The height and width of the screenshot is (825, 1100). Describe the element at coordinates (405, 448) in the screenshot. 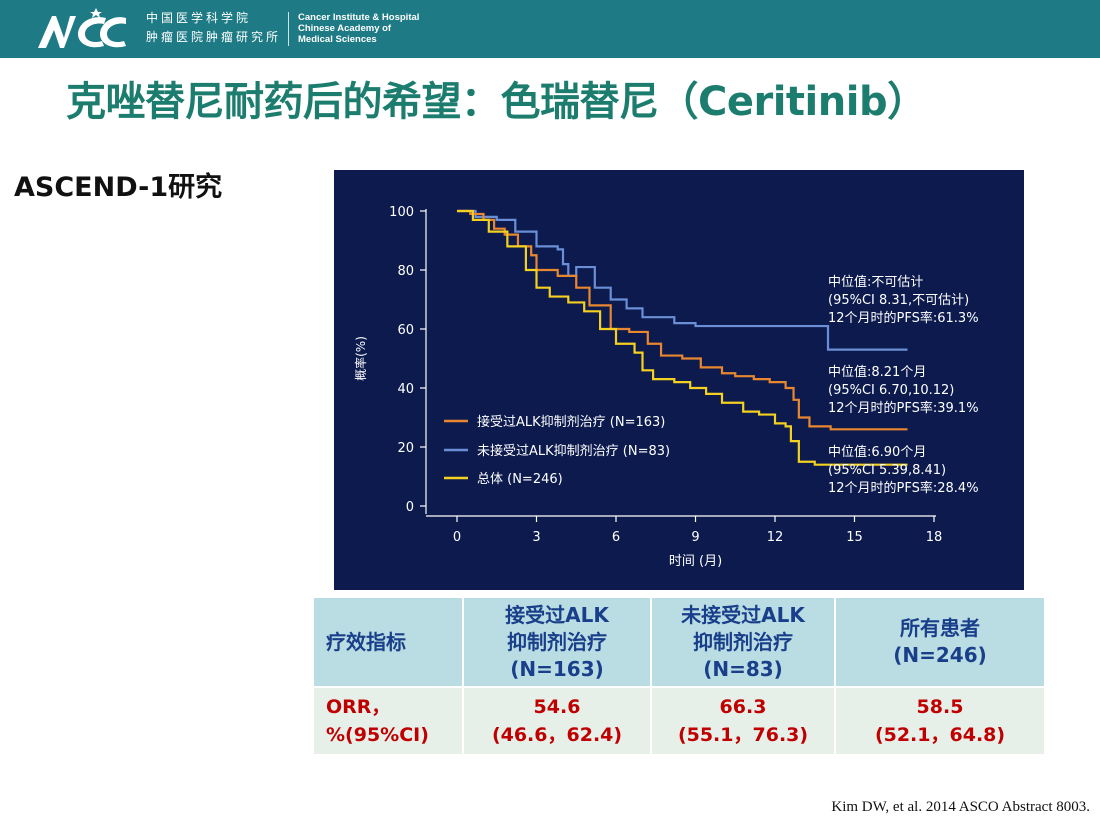

I see `y-tick-label: 20` at that location.